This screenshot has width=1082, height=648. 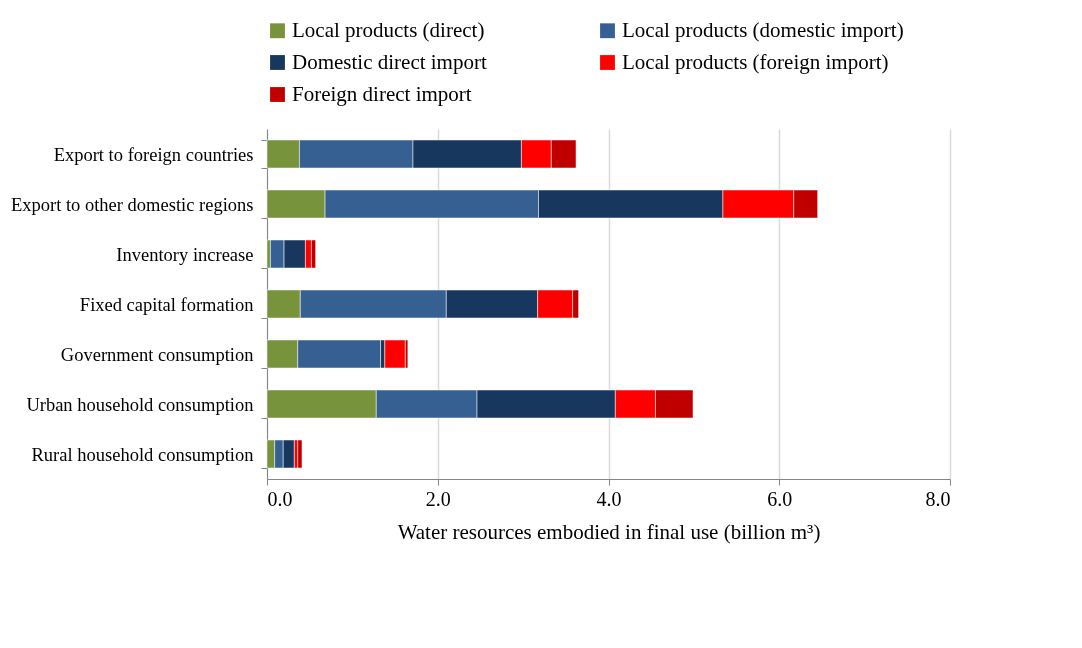 What do you see at coordinates (755, 61) in the screenshot?
I see `legend-label: Local products (foreign import)` at bounding box center [755, 61].